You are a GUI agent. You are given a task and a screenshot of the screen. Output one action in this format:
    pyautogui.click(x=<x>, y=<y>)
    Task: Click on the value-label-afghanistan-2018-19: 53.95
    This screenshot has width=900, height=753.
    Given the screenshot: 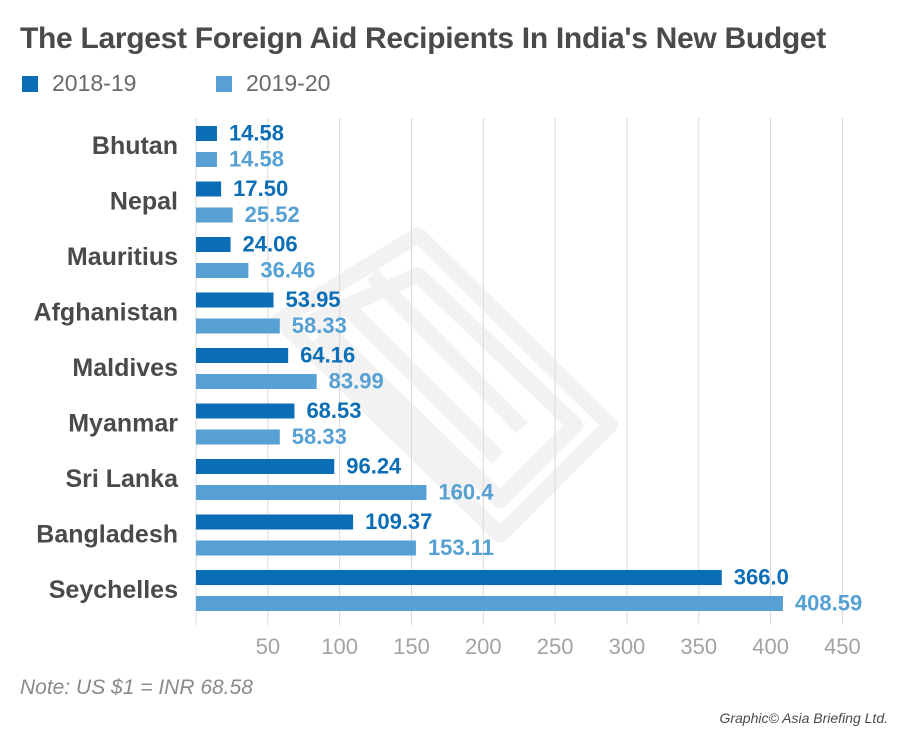 What is the action you would take?
    pyautogui.click(x=312, y=299)
    